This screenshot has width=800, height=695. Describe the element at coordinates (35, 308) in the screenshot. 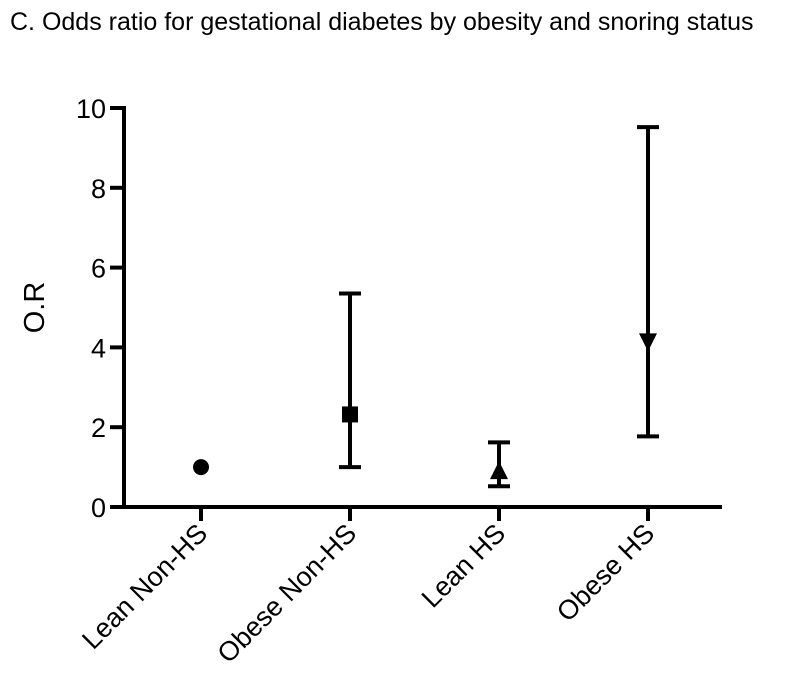

I see `y-axis-label: O.R` at that location.